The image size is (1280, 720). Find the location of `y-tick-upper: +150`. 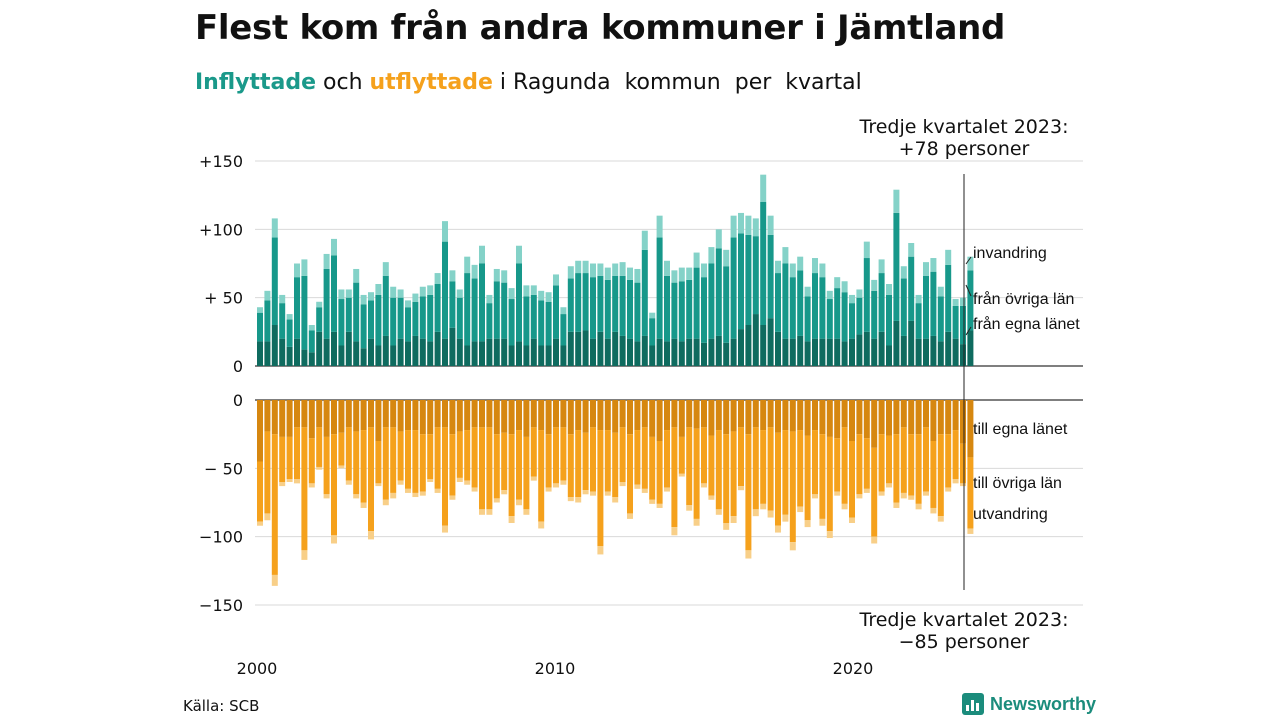

y-tick-upper: +150 is located at coordinates (221, 161).